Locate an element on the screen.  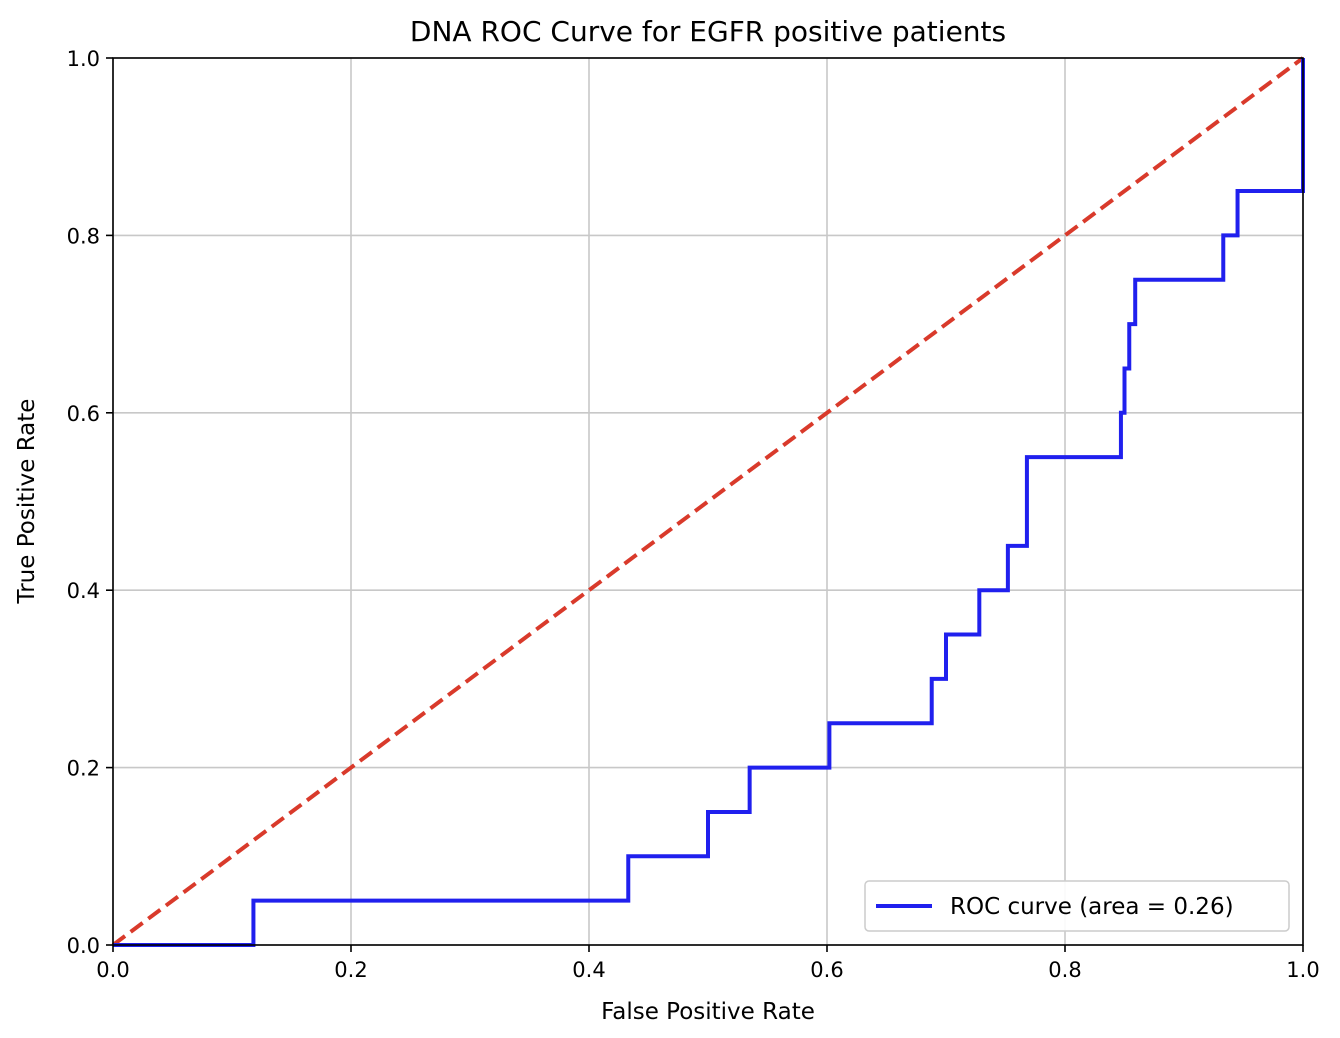
y-tick-label: 0.6 is located at coordinates (83, 414).